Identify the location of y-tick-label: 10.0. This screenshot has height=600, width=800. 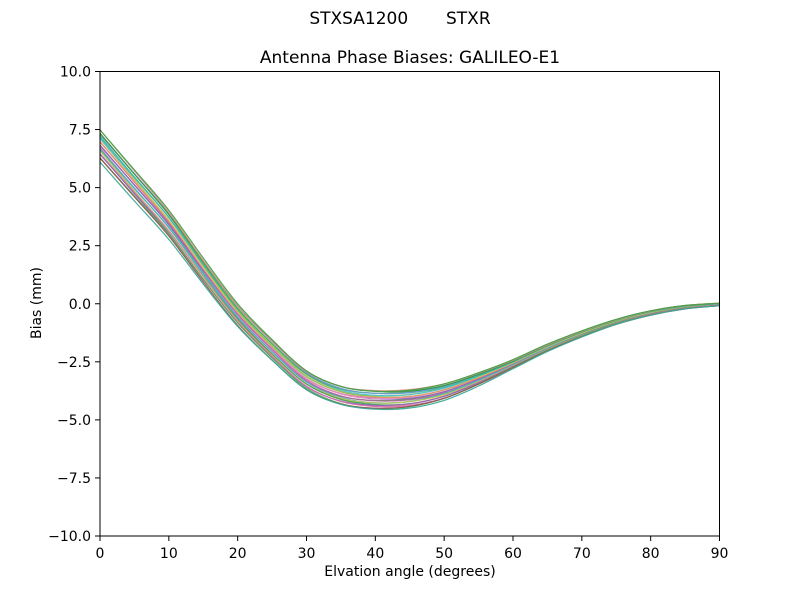
(75, 73).